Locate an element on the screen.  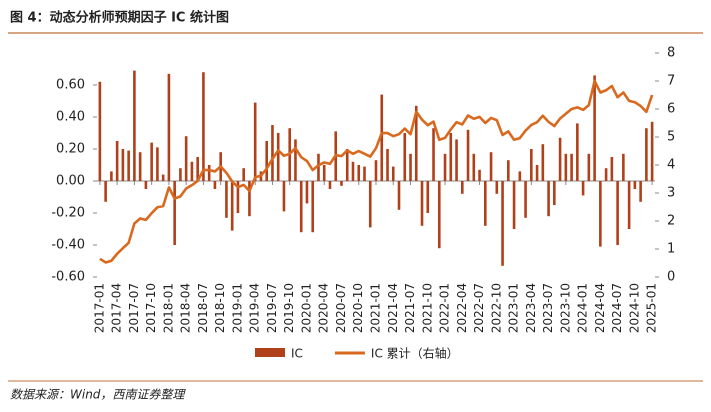
x-tick-label: 2021-01 is located at coordinates (376, 308).